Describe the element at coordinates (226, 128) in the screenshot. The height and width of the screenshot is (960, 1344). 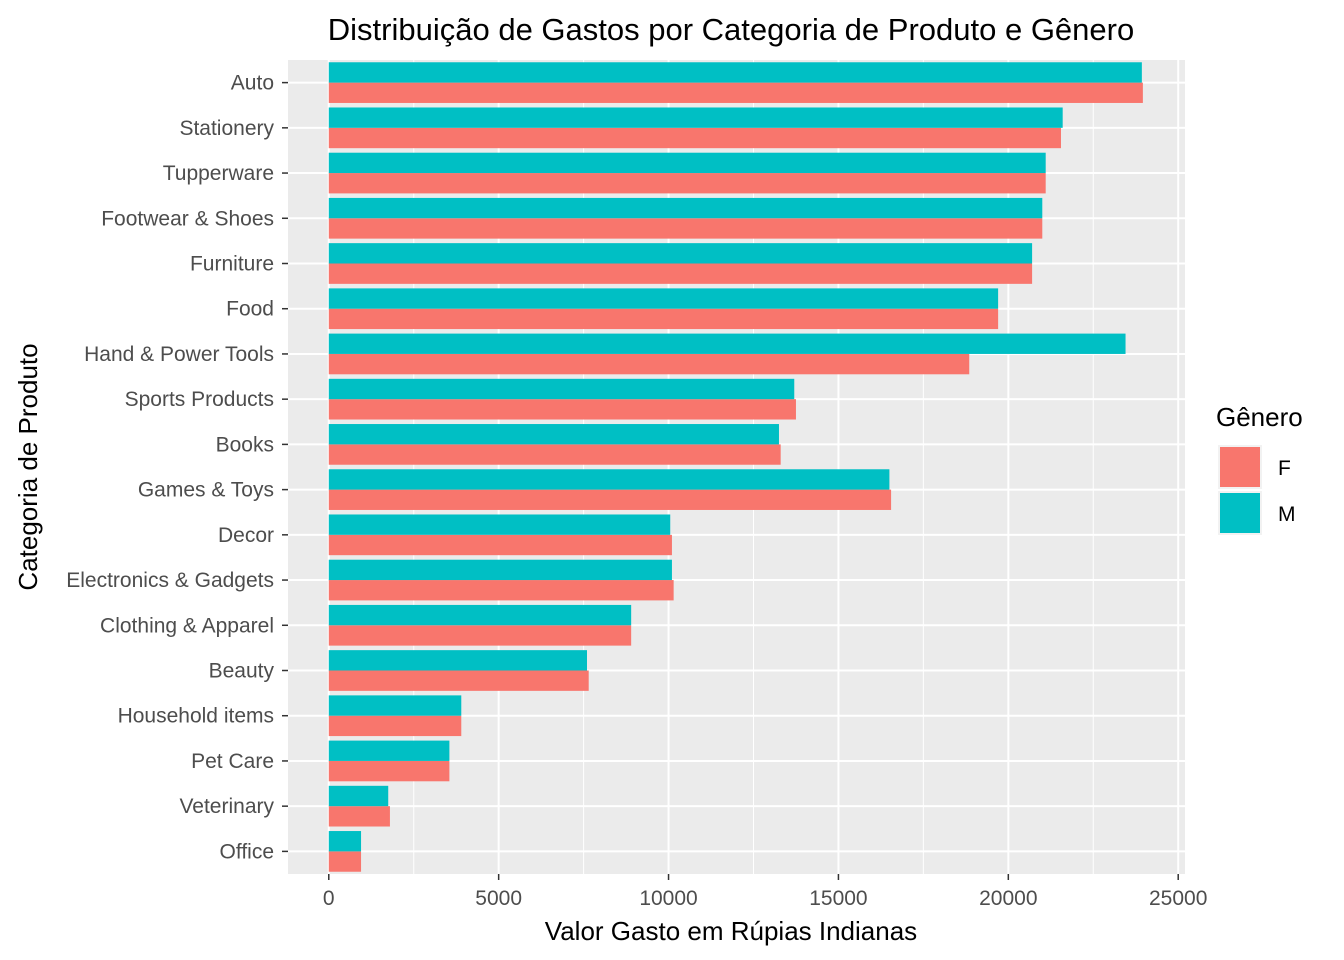
I see `y-tick-label: Stationery` at that location.